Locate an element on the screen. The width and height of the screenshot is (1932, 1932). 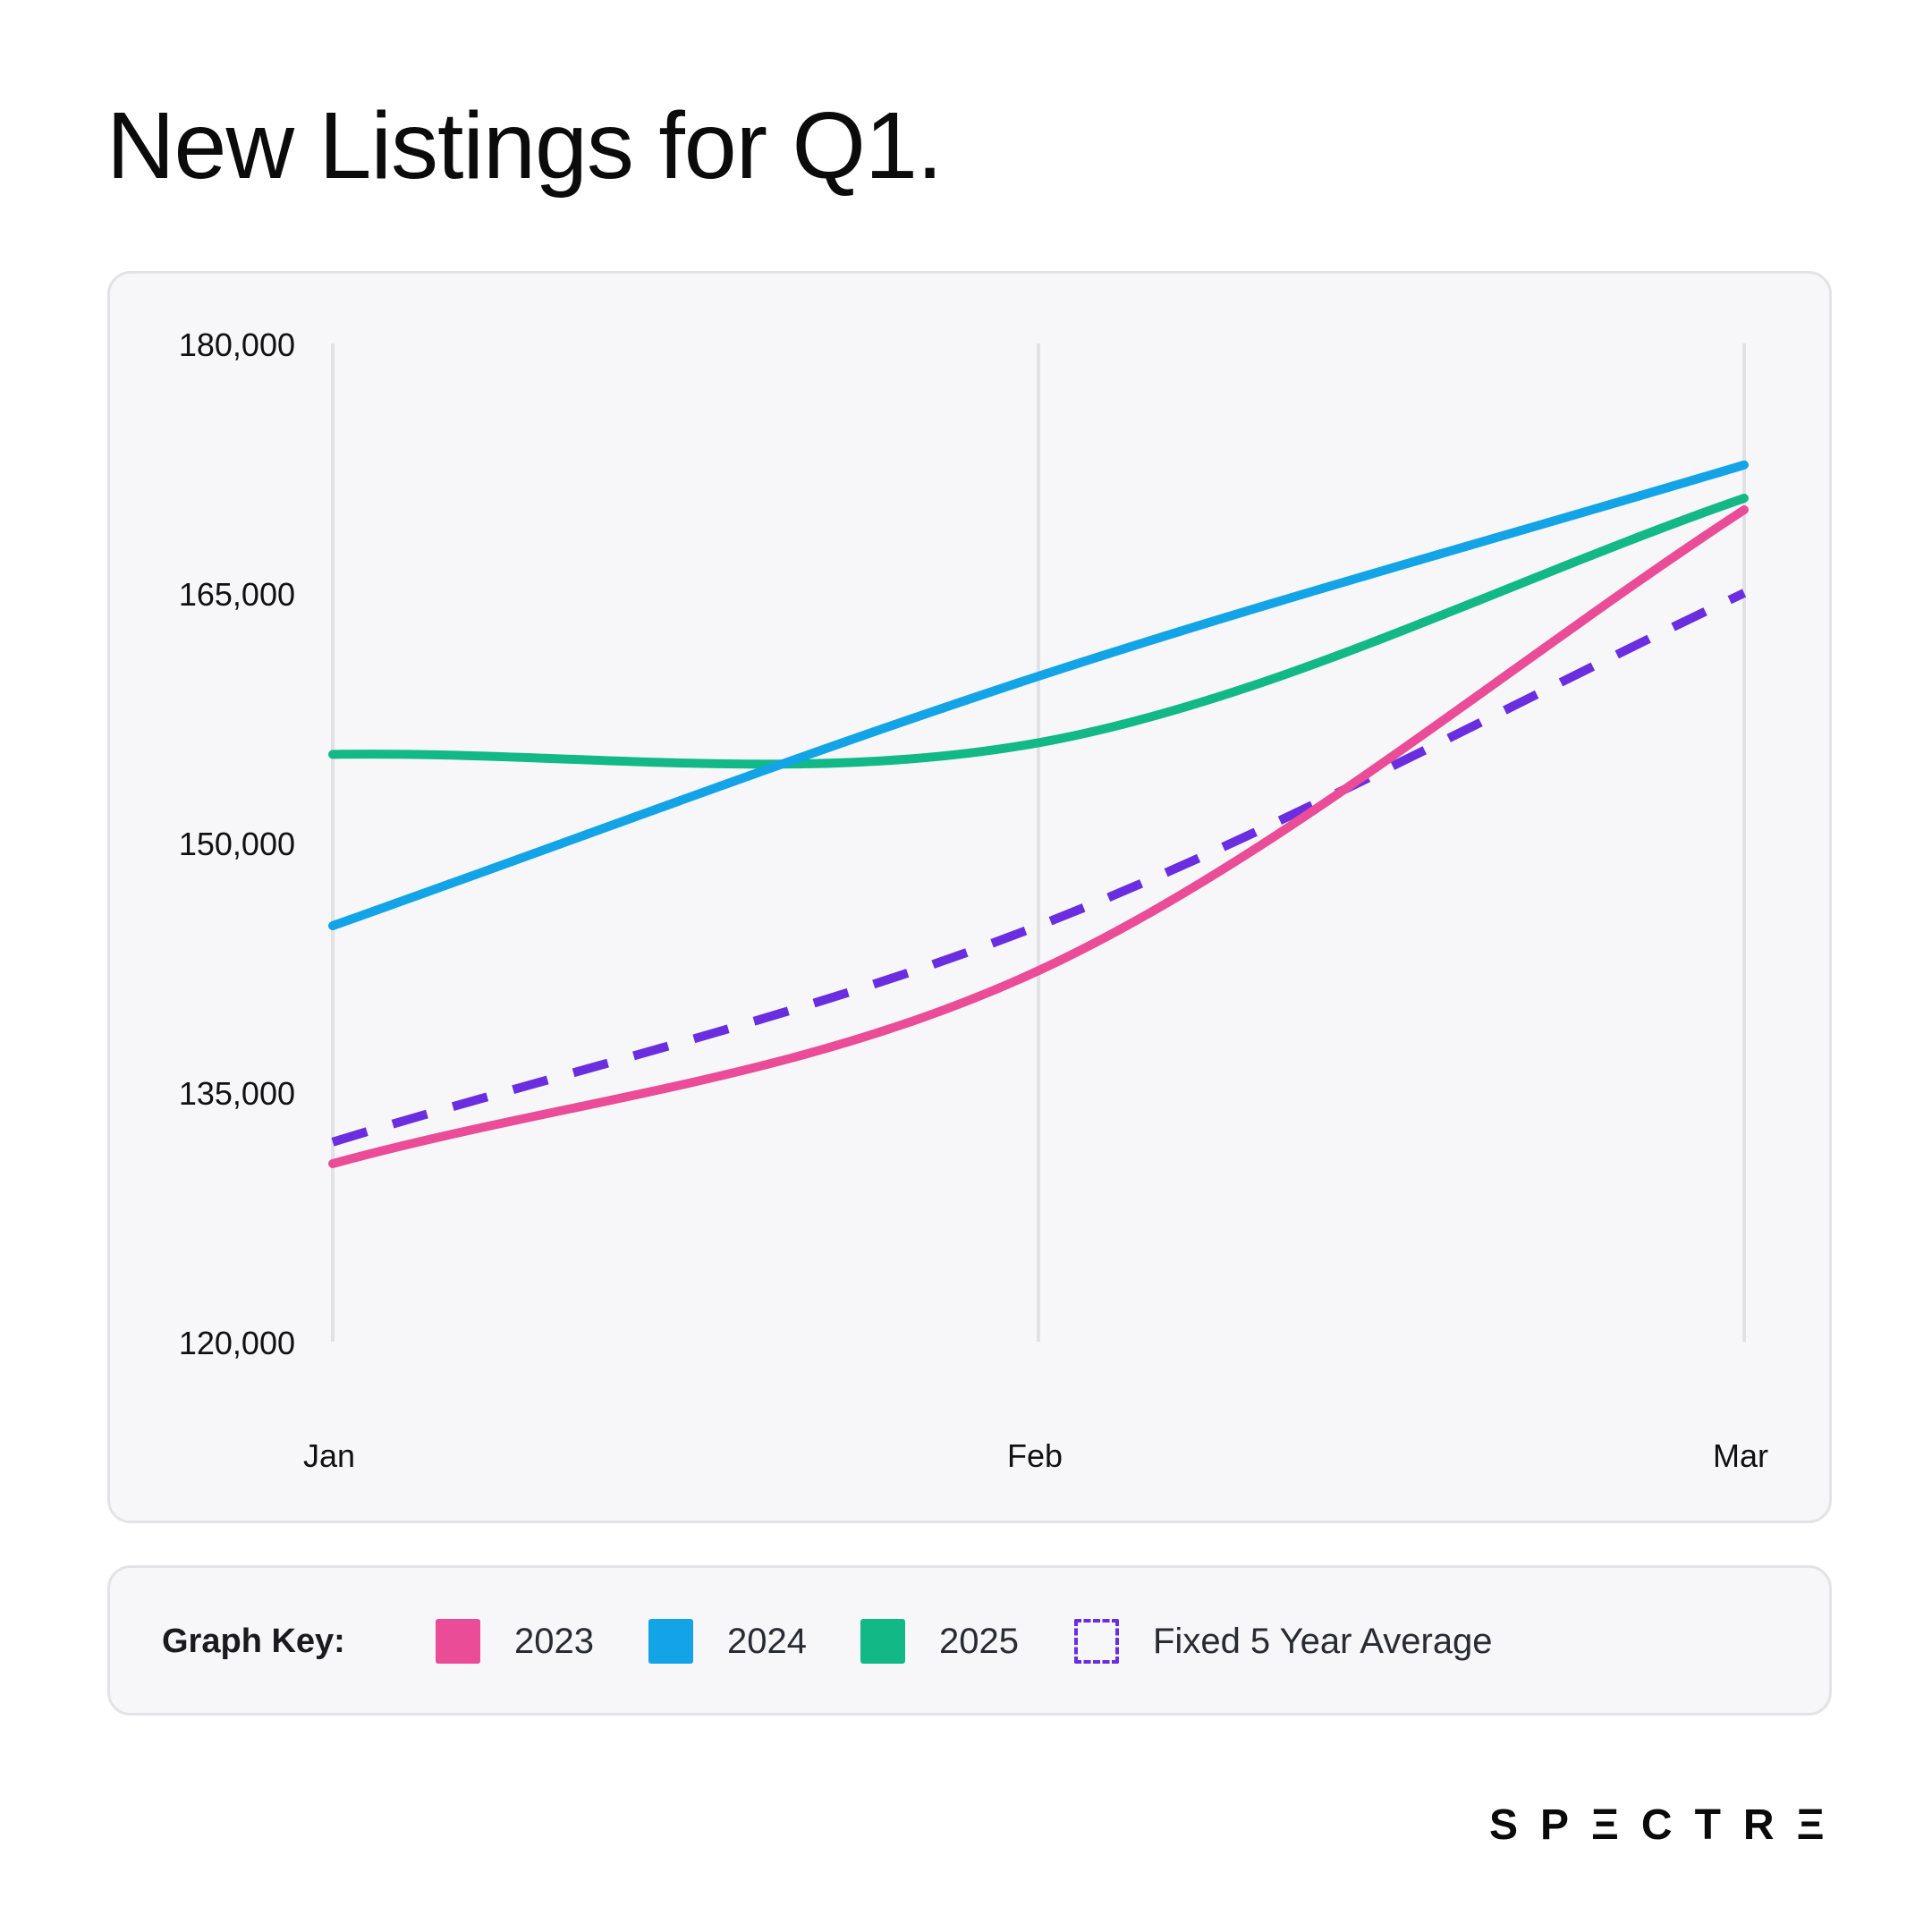
y-tick-label: 165,000 is located at coordinates (237, 594).